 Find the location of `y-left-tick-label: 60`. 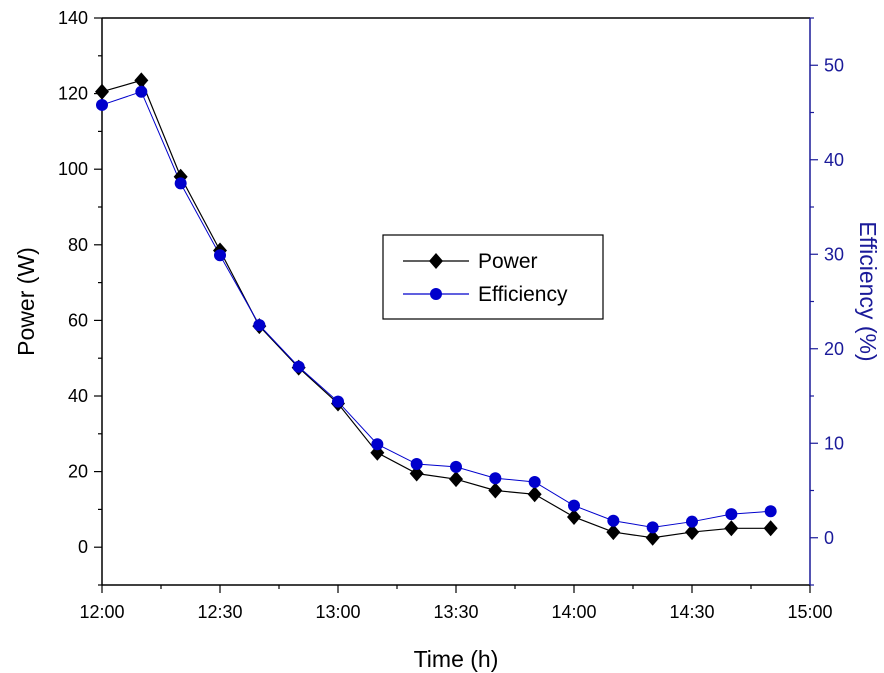

y-left-tick-label: 60 is located at coordinates (78, 320).